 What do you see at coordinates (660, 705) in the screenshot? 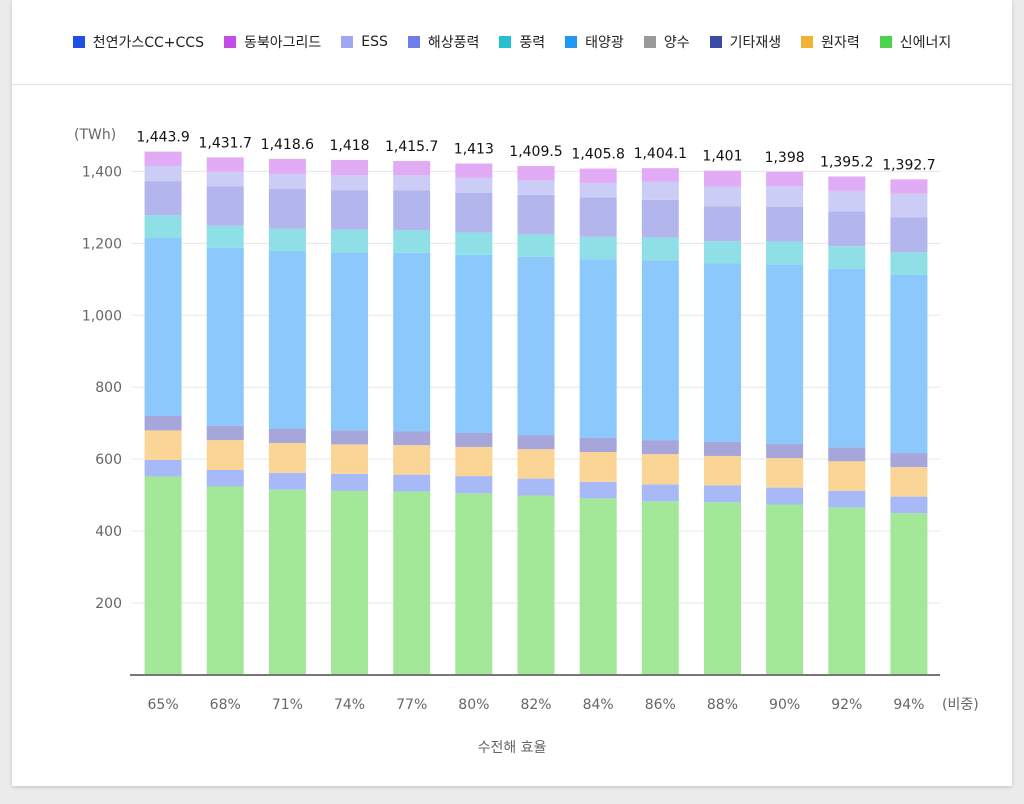
I see `x-tick-label: 86%` at bounding box center [660, 705].